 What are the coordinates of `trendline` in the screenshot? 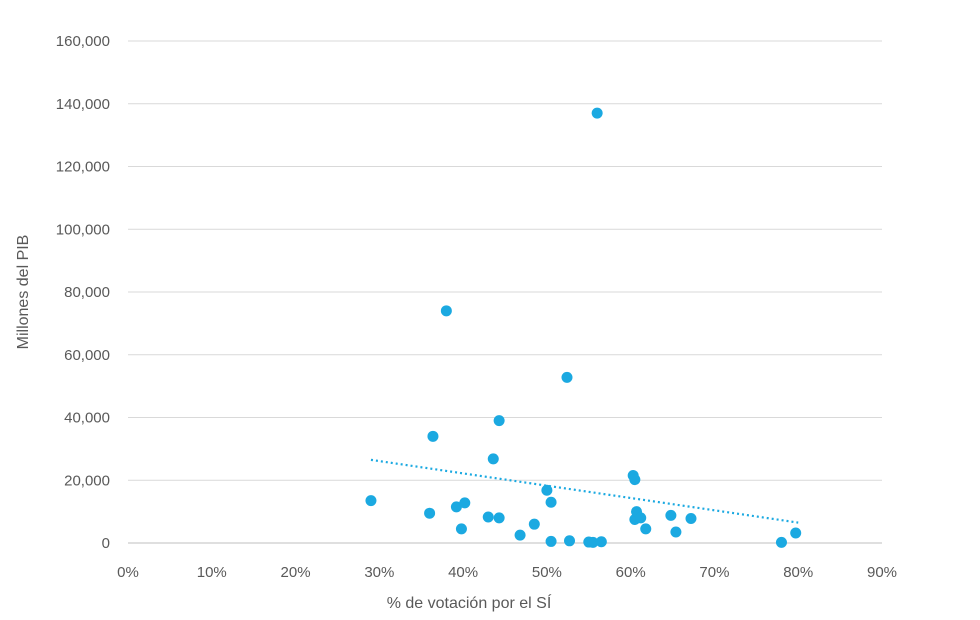 It's located at (584, 491).